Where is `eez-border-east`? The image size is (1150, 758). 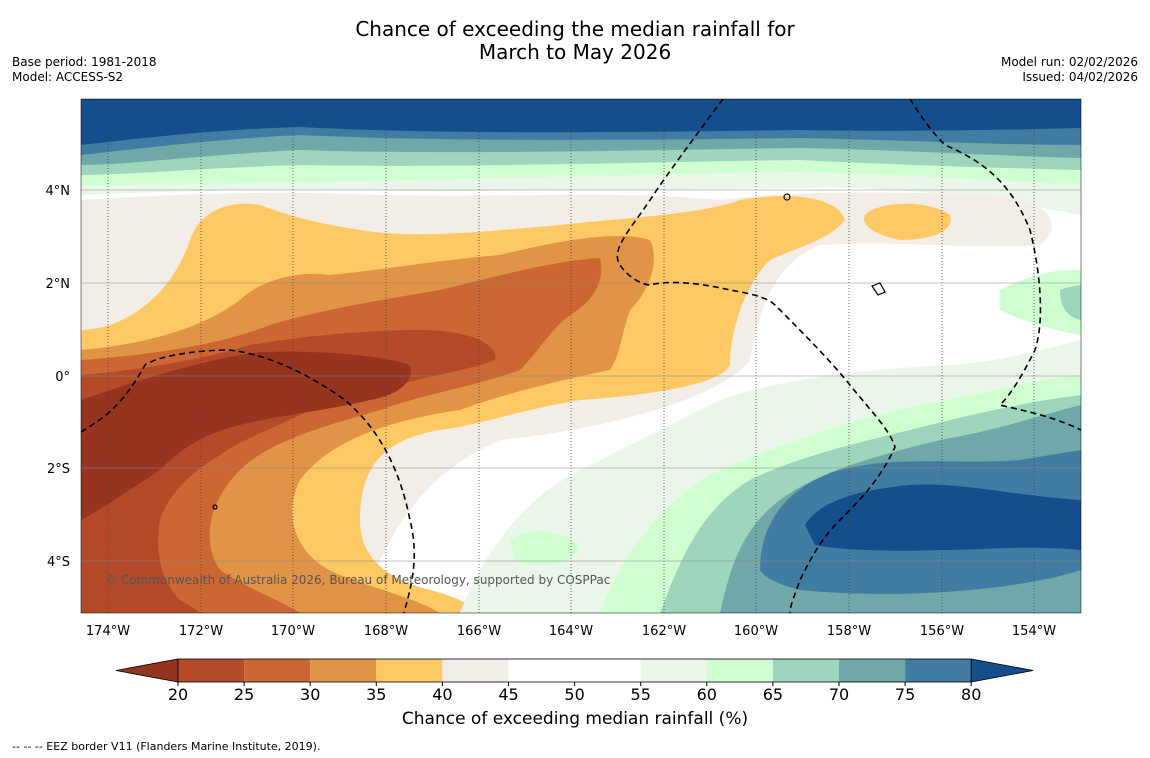 eez-border-east is located at coordinates (995, 265).